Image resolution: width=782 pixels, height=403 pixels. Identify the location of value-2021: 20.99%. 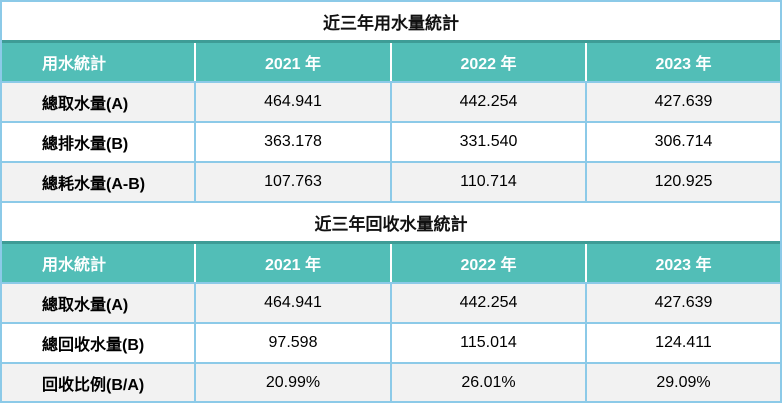
(292, 382).